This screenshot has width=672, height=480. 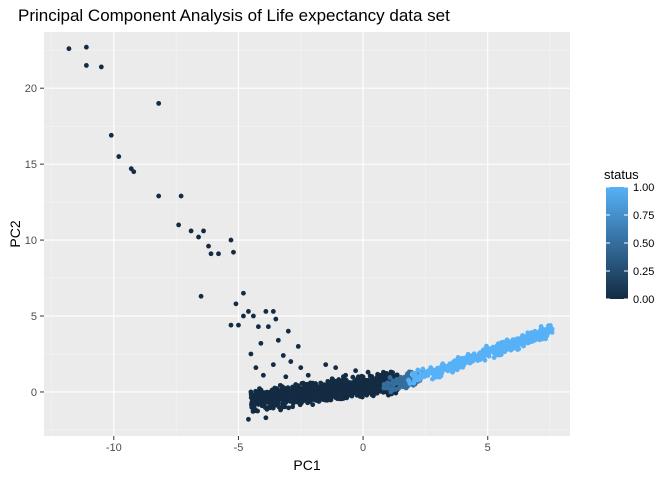 I want to click on y-tick-label: 10, so click(x=31, y=241).